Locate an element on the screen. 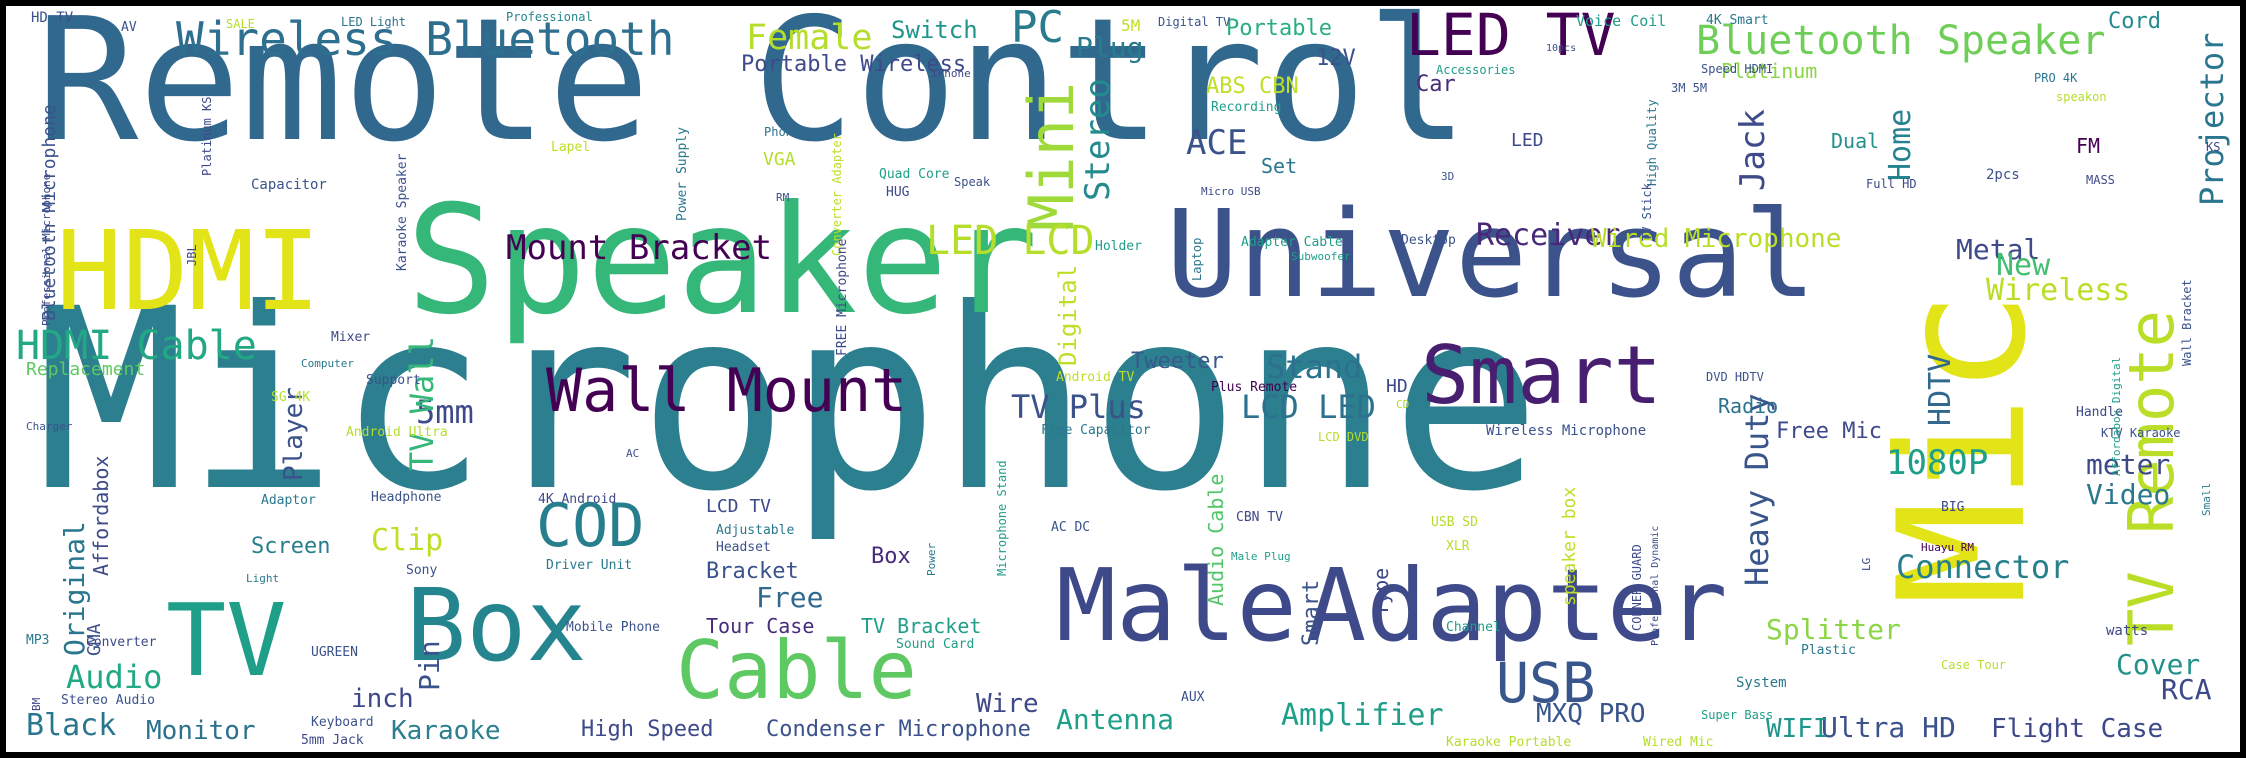 The width and height of the screenshot is (2246, 758). word-type: Type is located at coordinates (1381, 591).